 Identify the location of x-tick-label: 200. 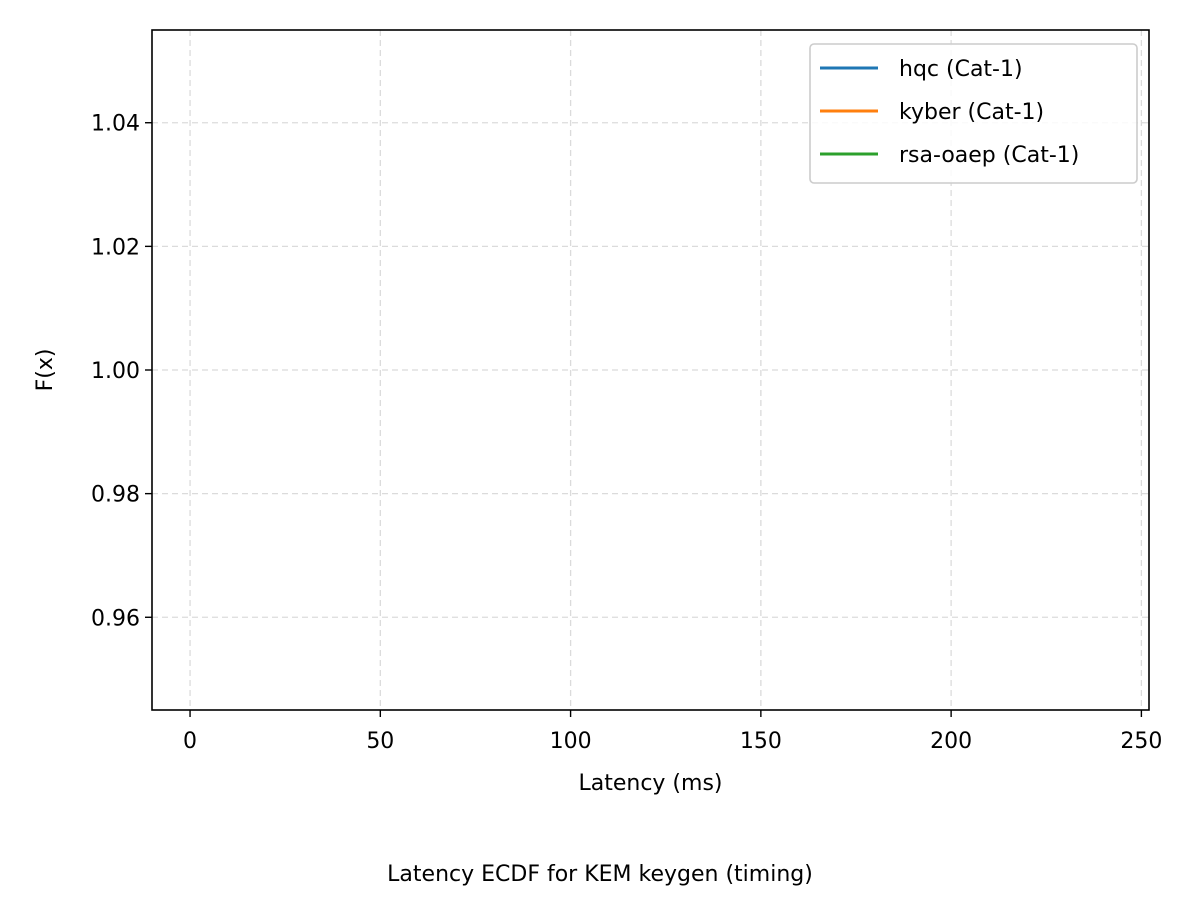
(951, 741).